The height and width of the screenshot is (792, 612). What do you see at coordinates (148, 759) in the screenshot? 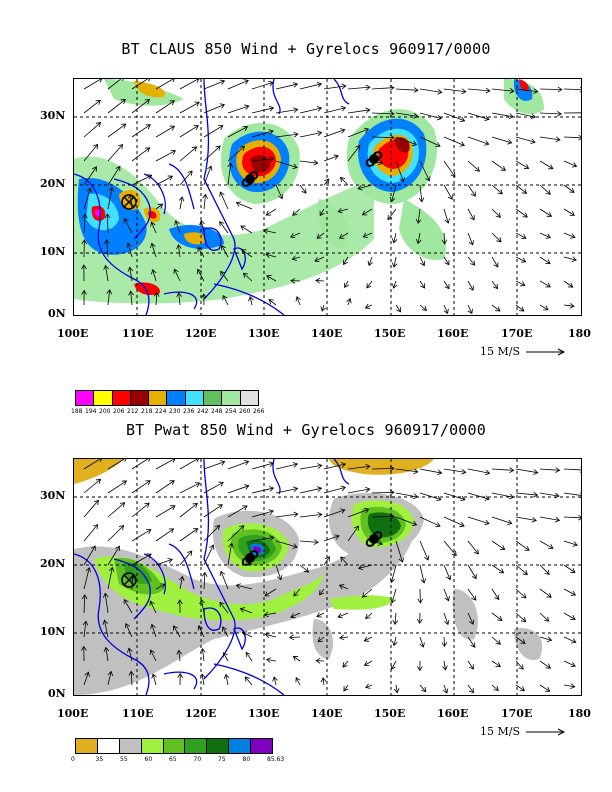
I see `colorbar-label: 60` at bounding box center [148, 759].